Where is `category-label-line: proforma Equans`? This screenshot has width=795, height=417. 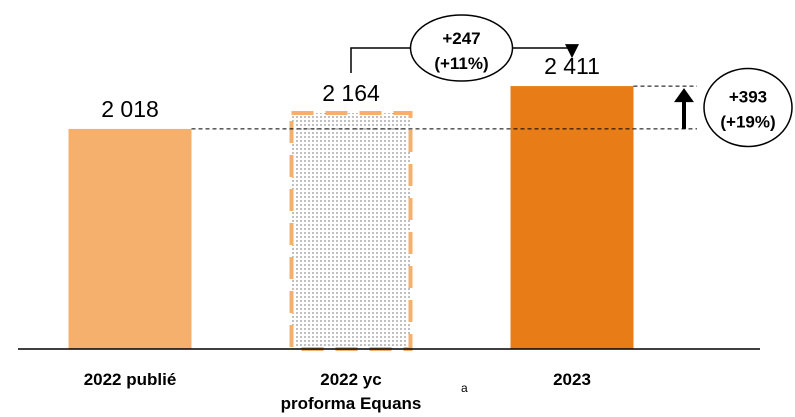
category-label-line: proforma Equans is located at coordinates (351, 403).